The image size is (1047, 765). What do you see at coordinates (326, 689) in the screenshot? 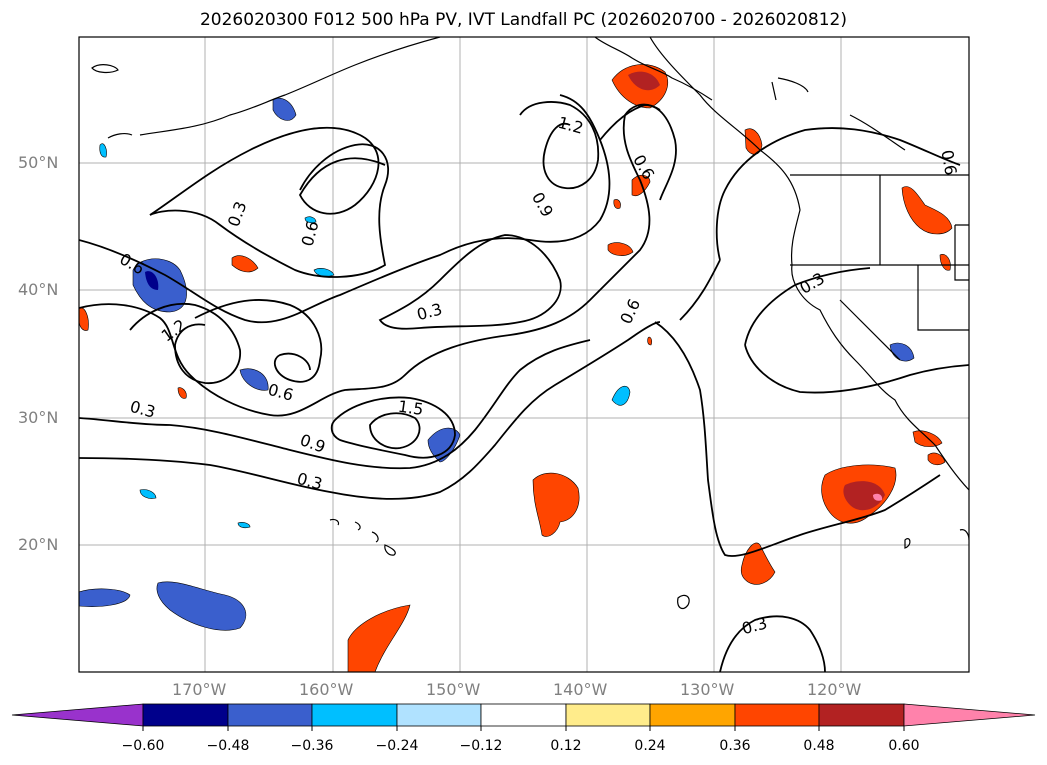
I see `lon-label: 160°W` at bounding box center [326, 689].